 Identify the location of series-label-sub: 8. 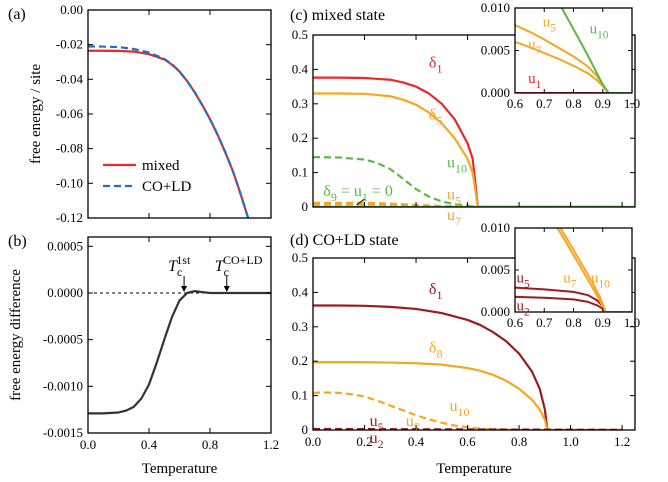
(439, 354).